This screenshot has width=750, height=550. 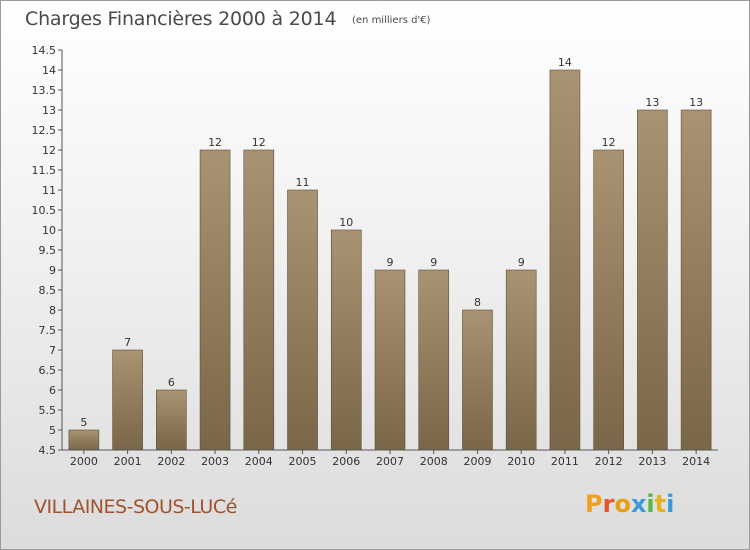 I want to click on data-label-2002: 6, so click(x=171, y=382).